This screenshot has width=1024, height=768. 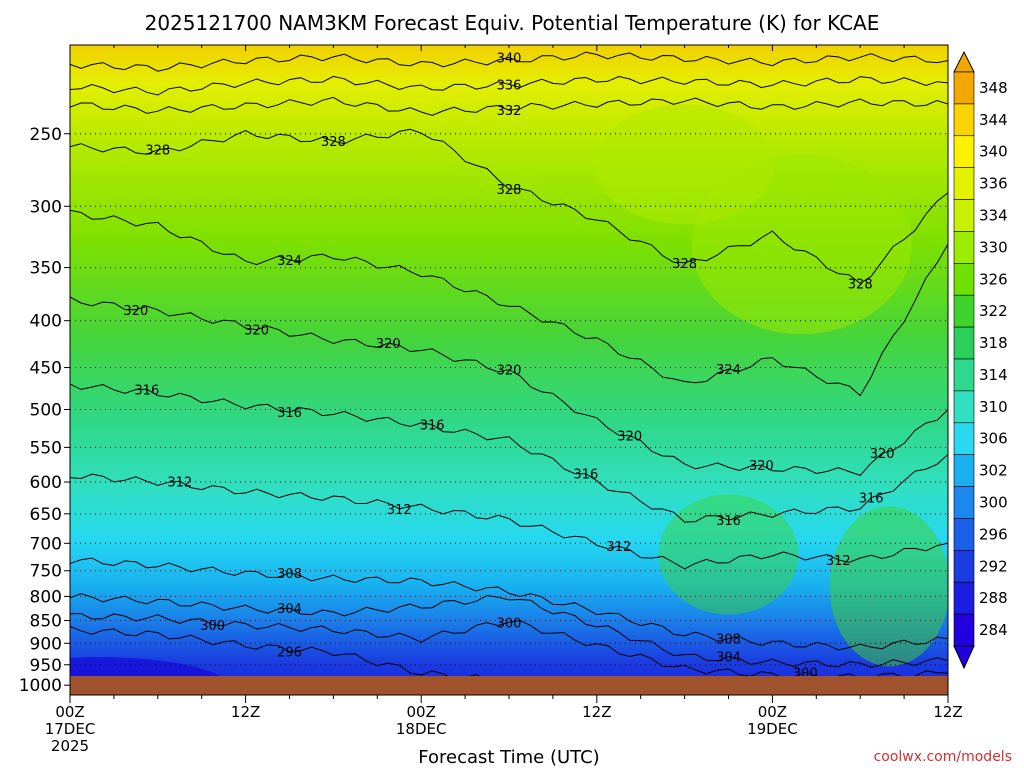 What do you see at coordinates (46, 572) in the screenshot?
I see `y-tick-label: 750` at bounding box center [46, 572].